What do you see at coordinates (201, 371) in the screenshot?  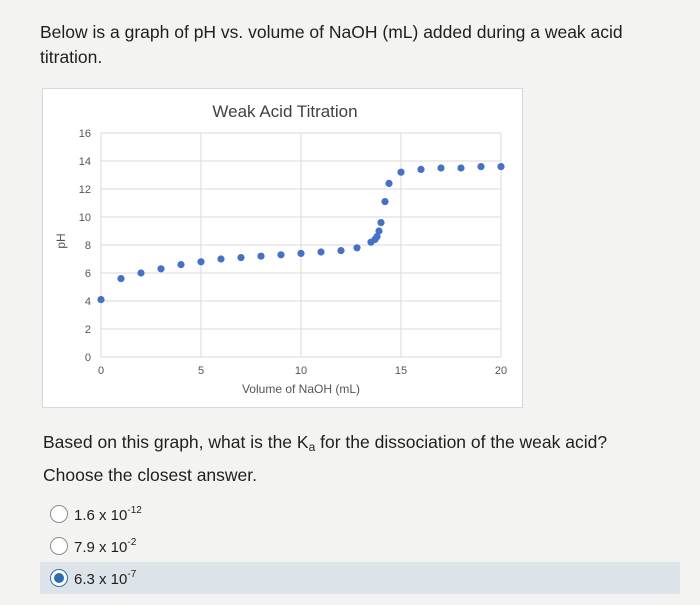 I see `x-tick-label: 5` at bounding box center [201, 371].